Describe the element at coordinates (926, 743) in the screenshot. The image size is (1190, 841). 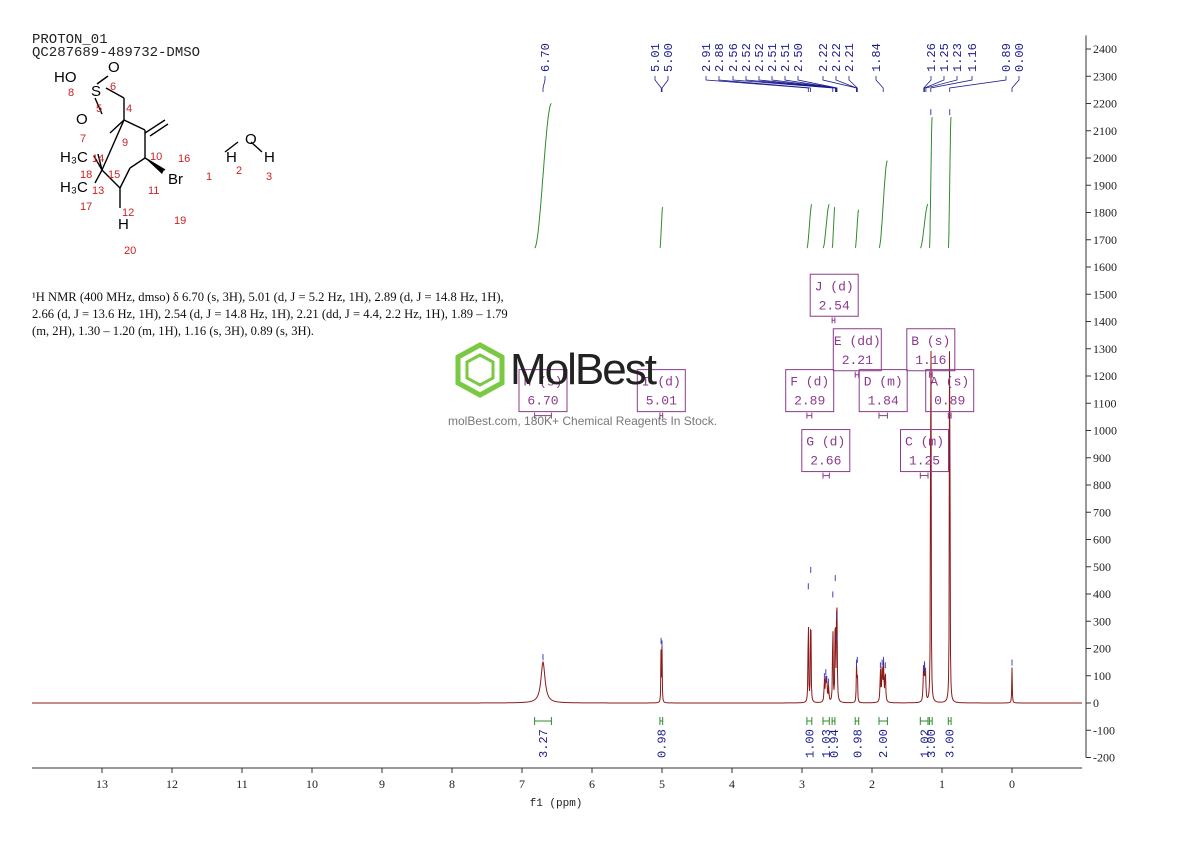
I see `integral-label: 1.02` at that location.